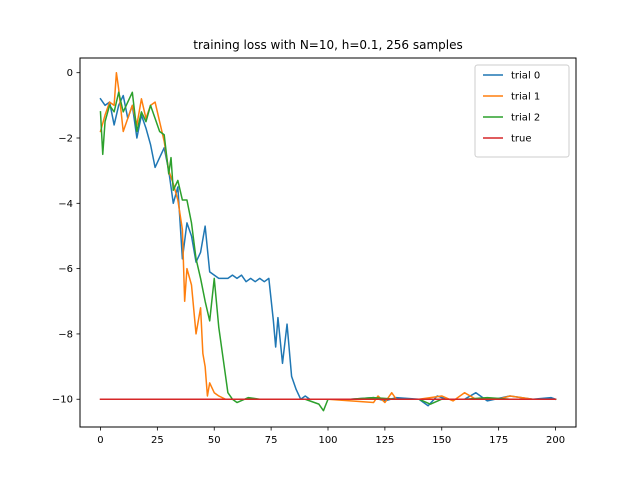  What do you see at coordinates (65, 204) in the screenshot?
I see `y-tick-label: −4` at bounding box center [65, 204].